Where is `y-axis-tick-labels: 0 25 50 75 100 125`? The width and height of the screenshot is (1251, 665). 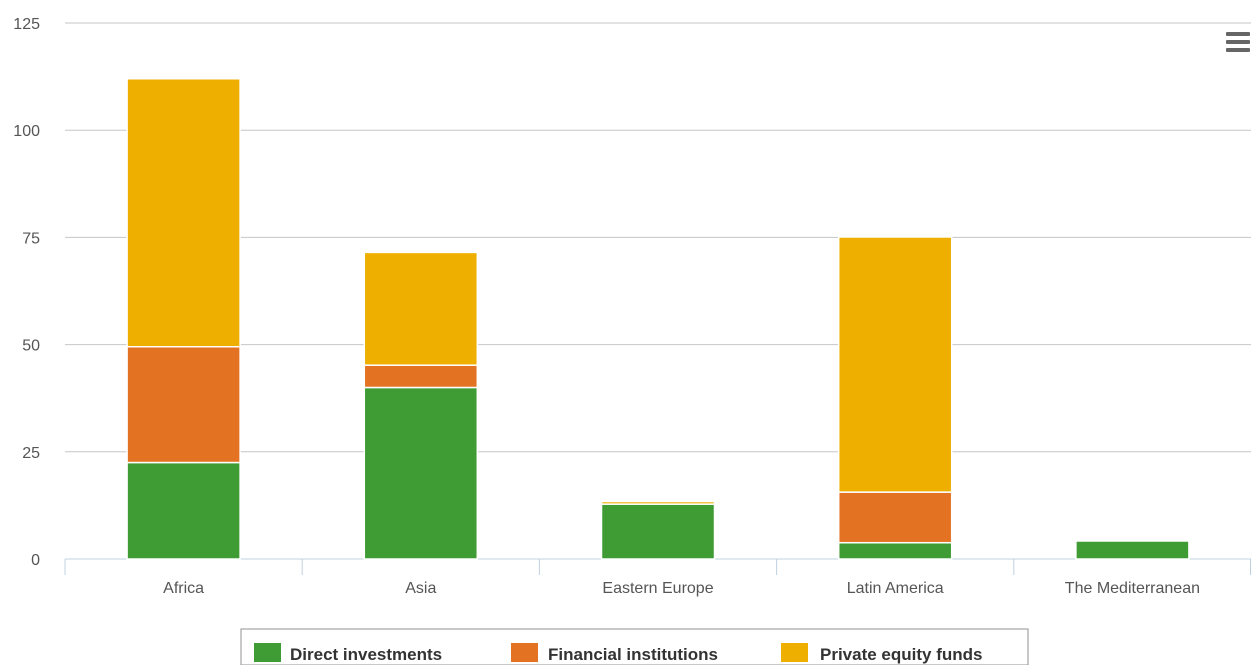
y-axis-tick-labels: 0 25 50 75 100 125 is located at coordinates (26, 292).